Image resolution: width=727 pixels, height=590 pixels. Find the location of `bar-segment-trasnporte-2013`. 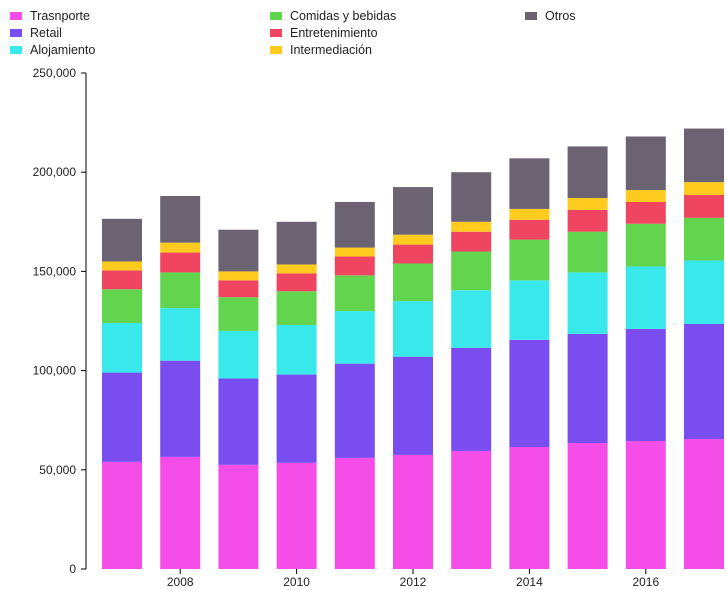

bar-segment-trasnporte-2013 is located at coordinates (471, 509).